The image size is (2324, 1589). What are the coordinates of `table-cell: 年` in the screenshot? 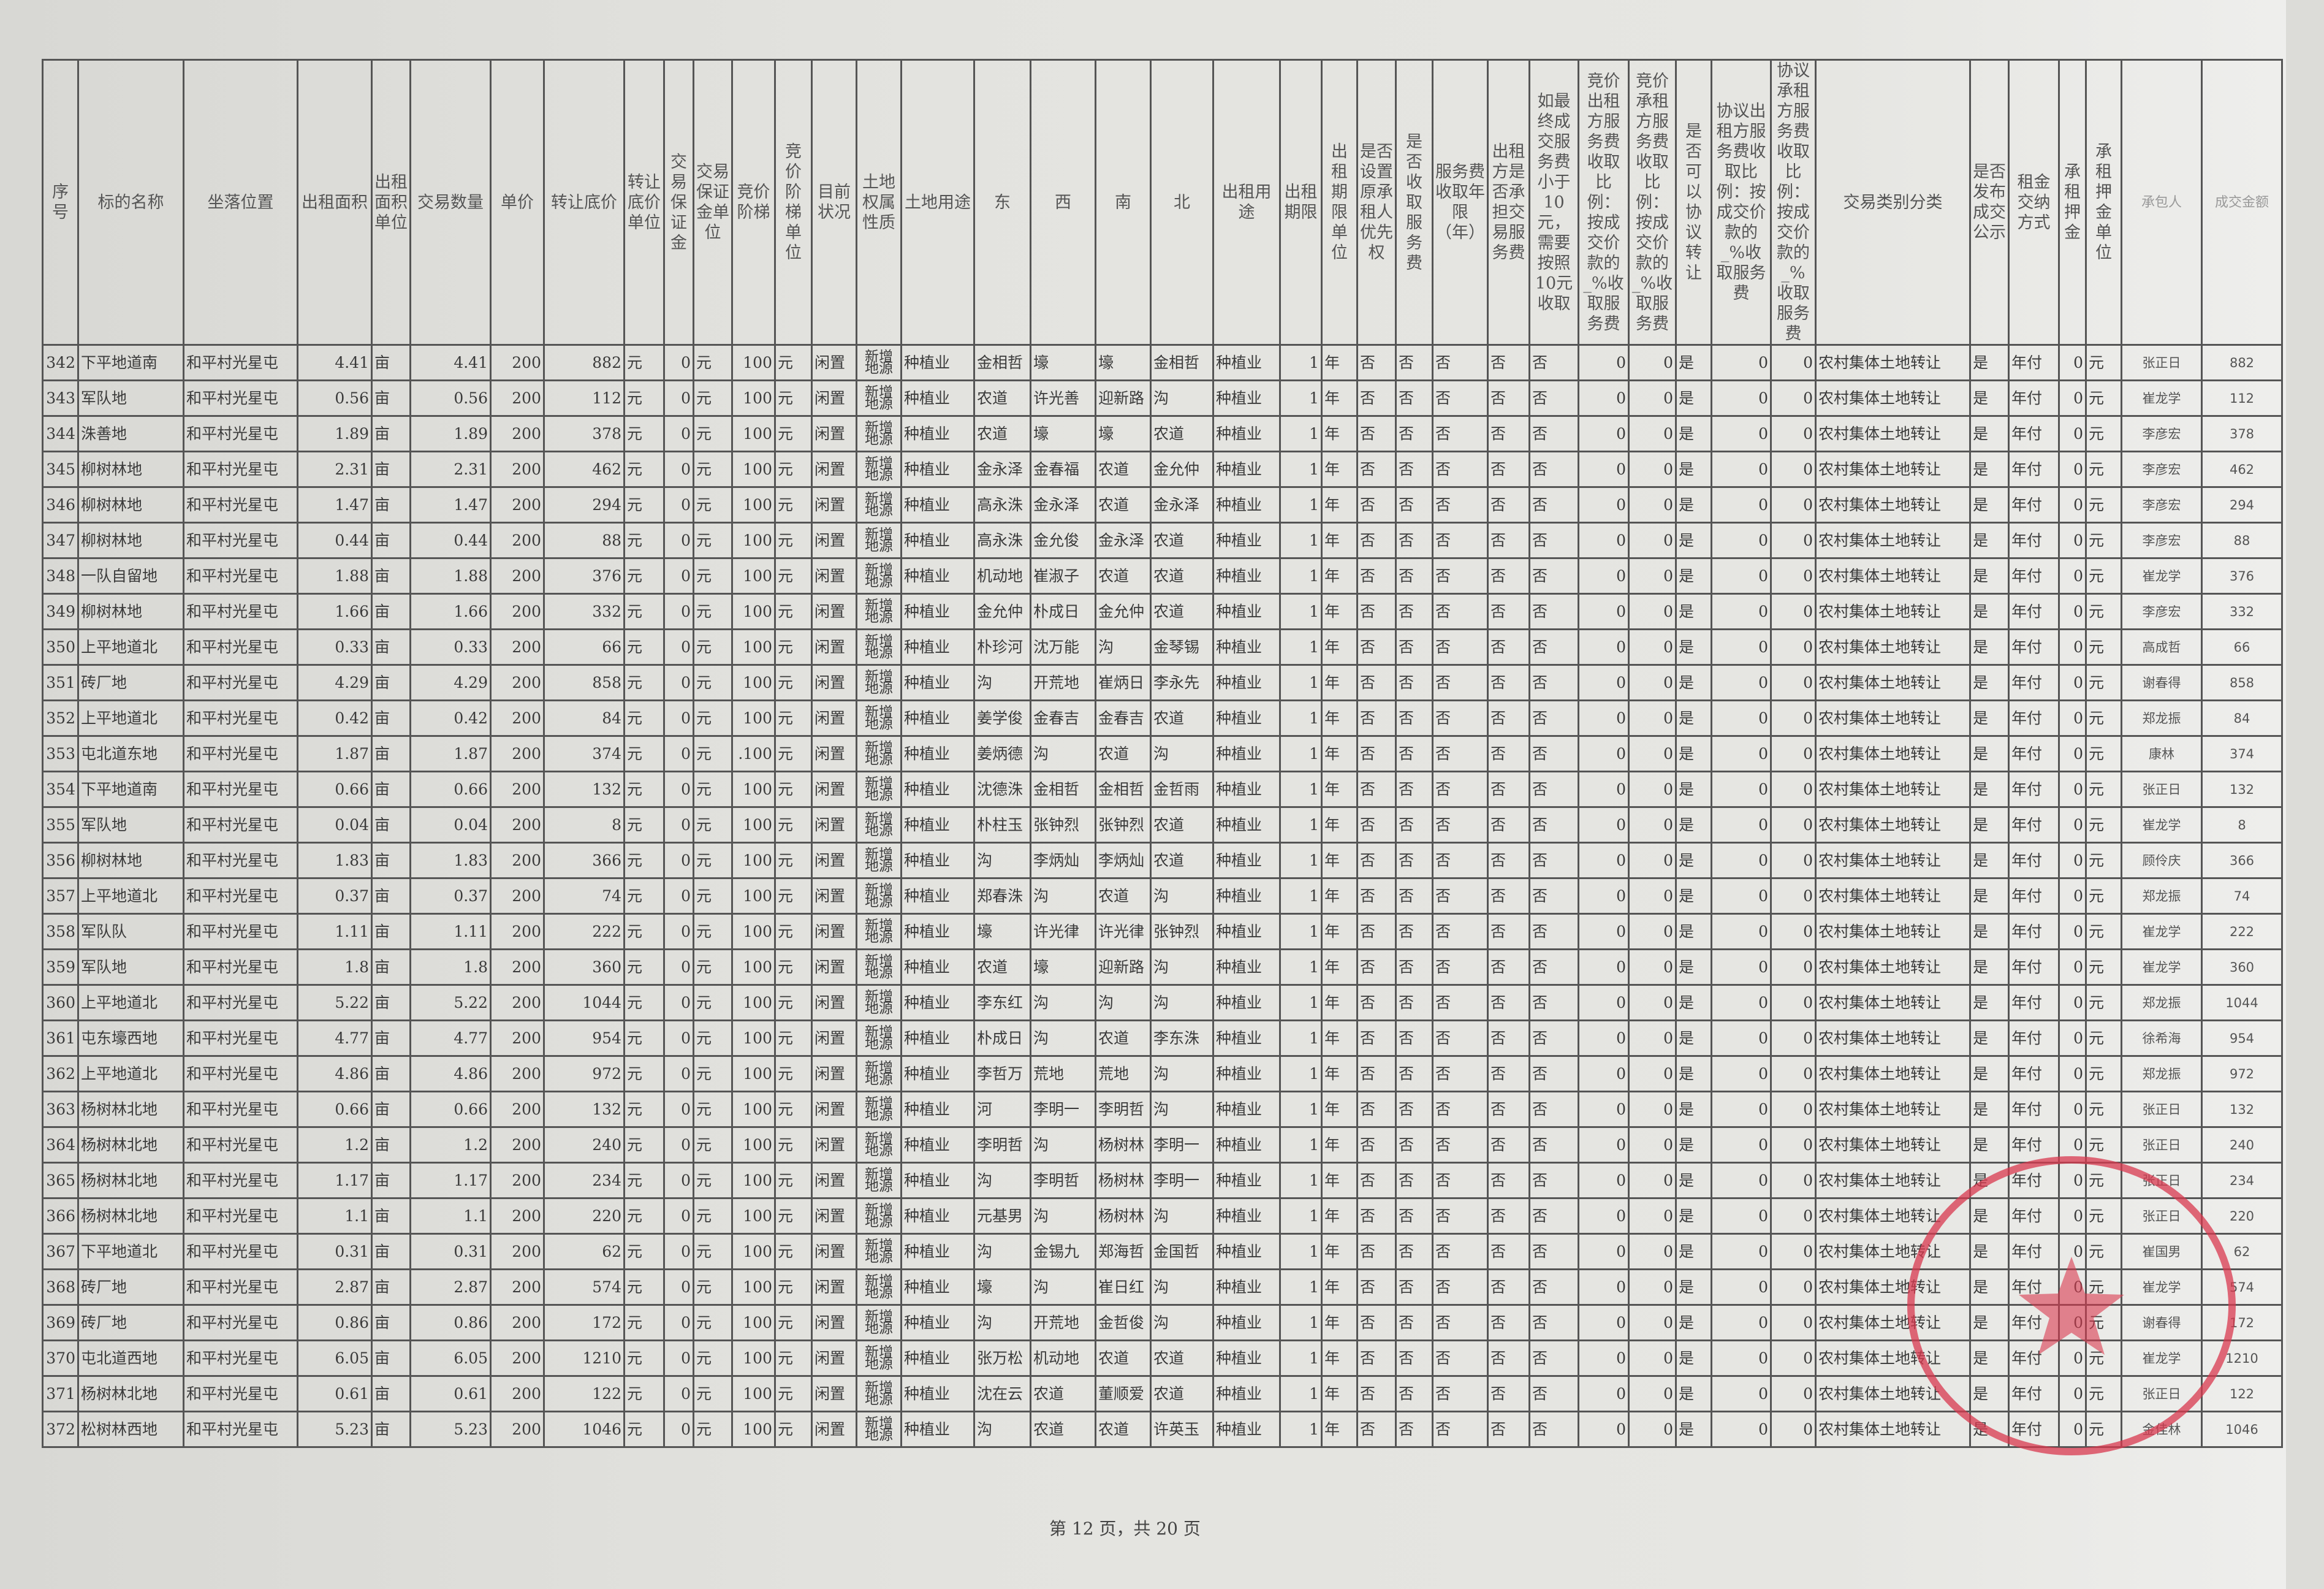 It's located at (1340, 931).